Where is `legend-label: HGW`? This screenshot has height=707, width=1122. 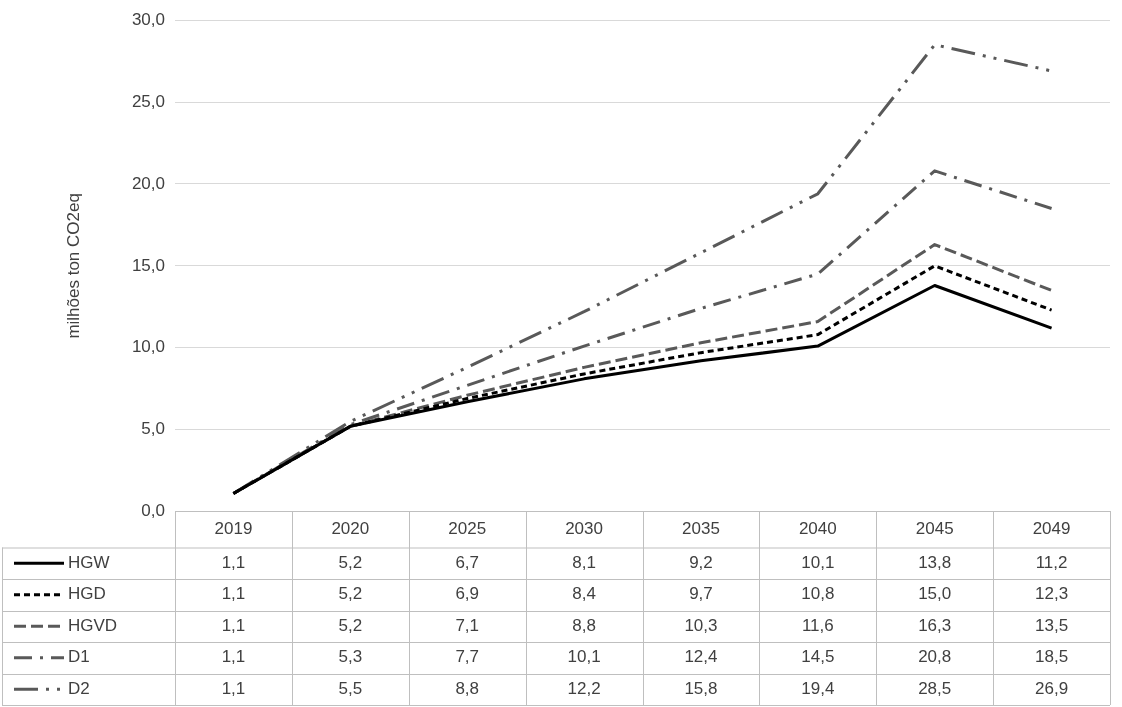
legend-label: HGW is located at coordinates (89, 562).